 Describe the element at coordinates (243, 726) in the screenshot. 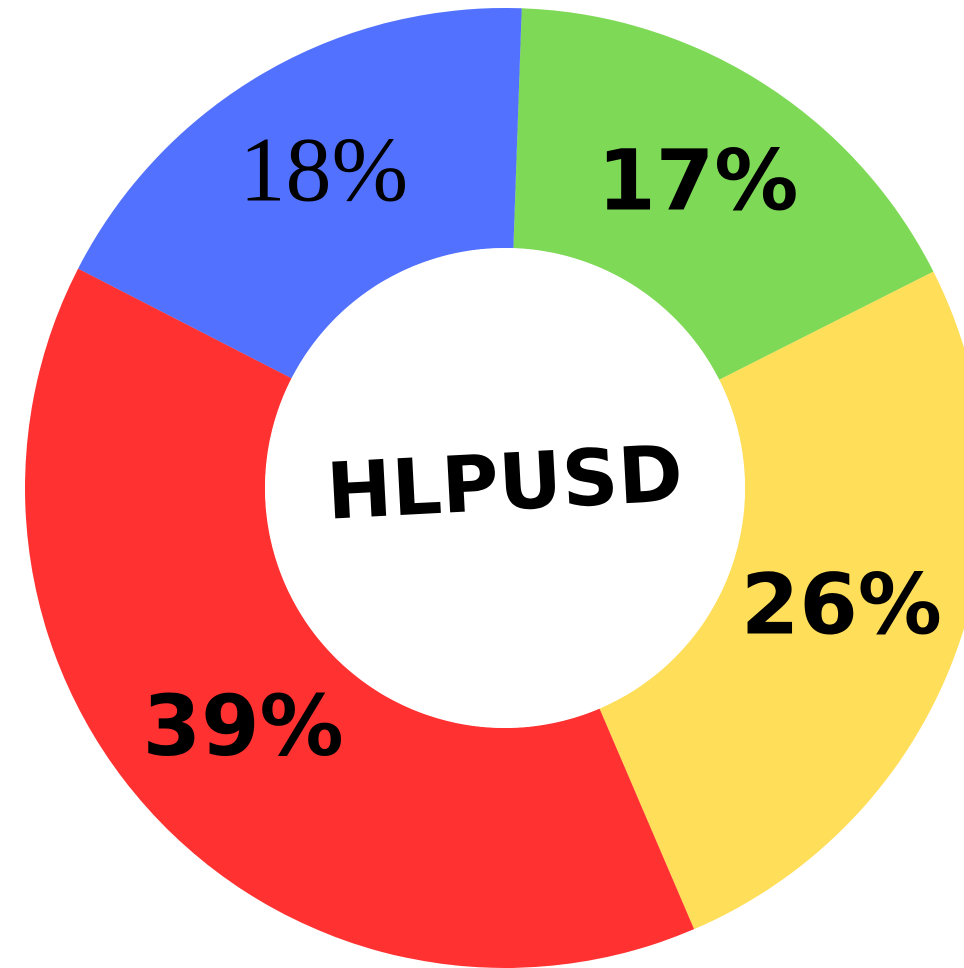

I see `data-label: 39%` at that location.